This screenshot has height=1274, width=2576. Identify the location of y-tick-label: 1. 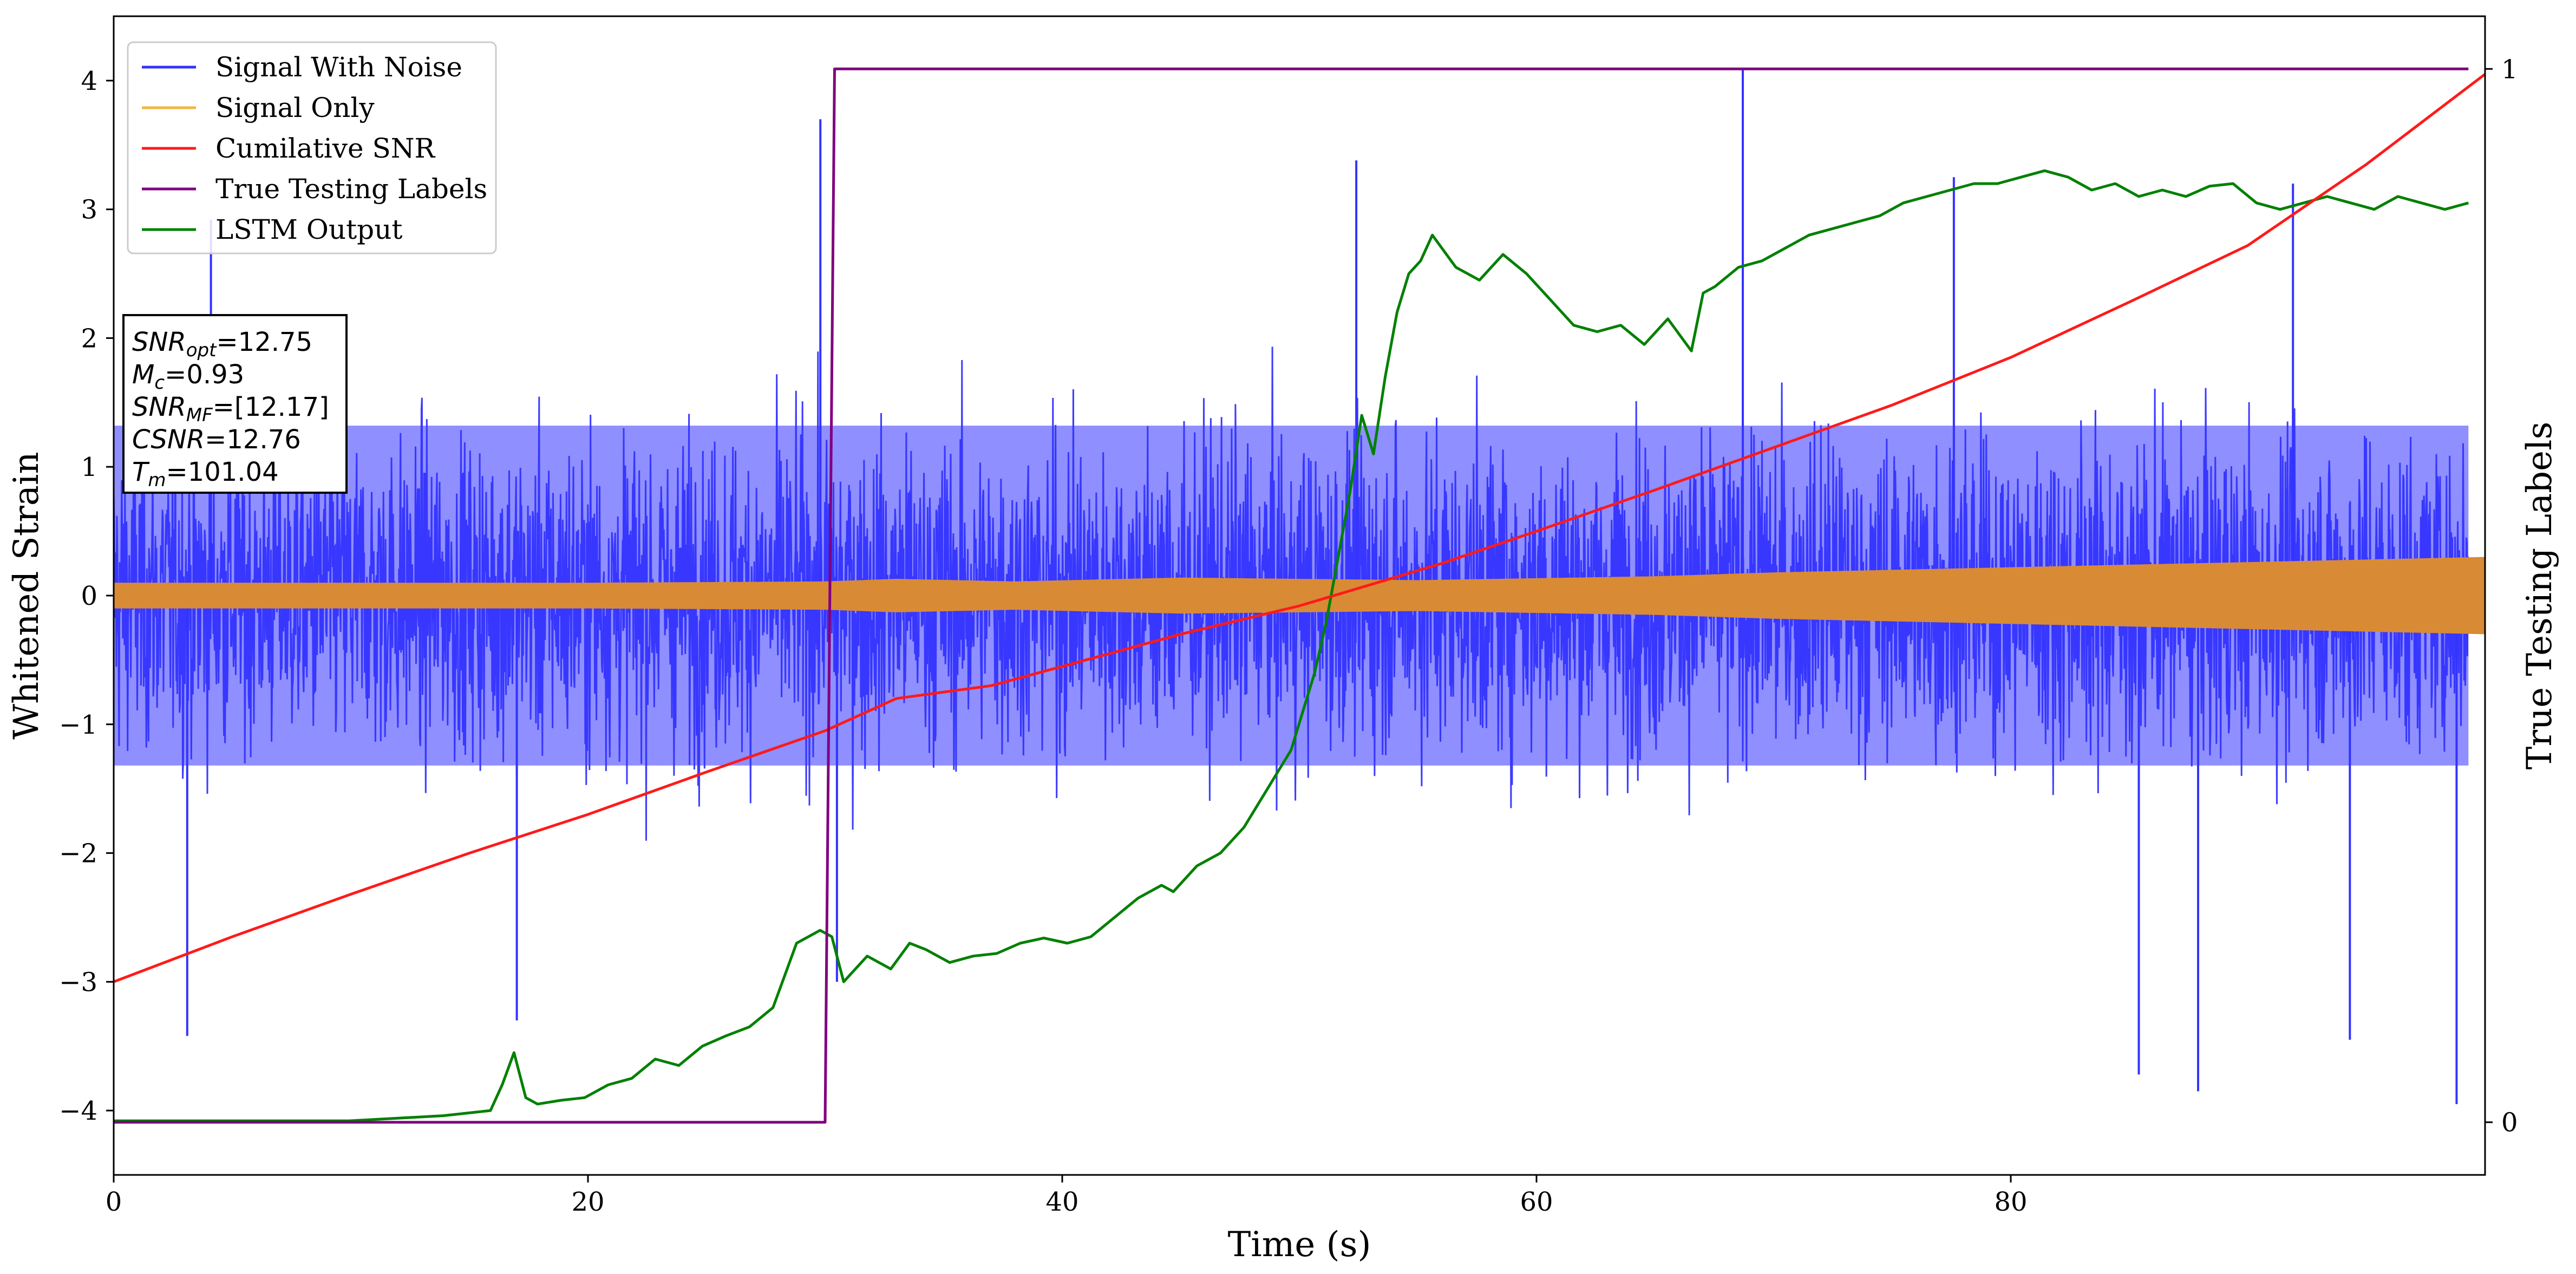
(89, 467).